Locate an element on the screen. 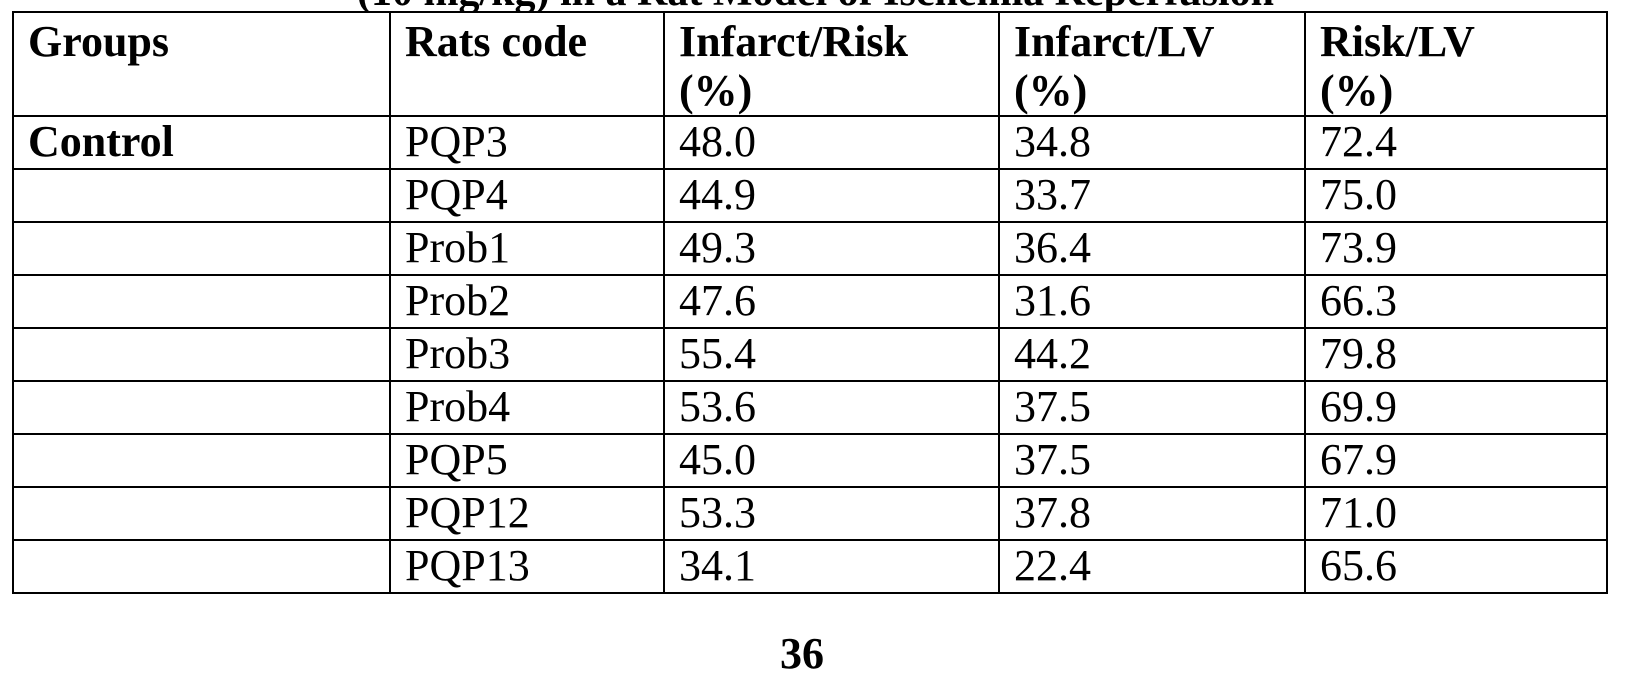  header-infarct-lv: Infarct/LV(%) is located at coordinates (1152, 64).